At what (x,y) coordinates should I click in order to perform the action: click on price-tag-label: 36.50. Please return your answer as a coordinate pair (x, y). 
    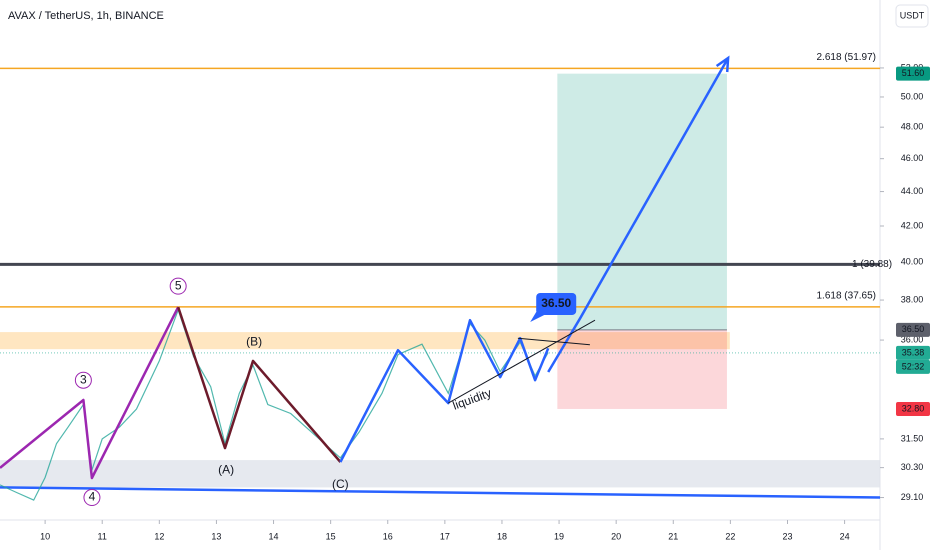
    Looking at the image, I should click on (913, 329).